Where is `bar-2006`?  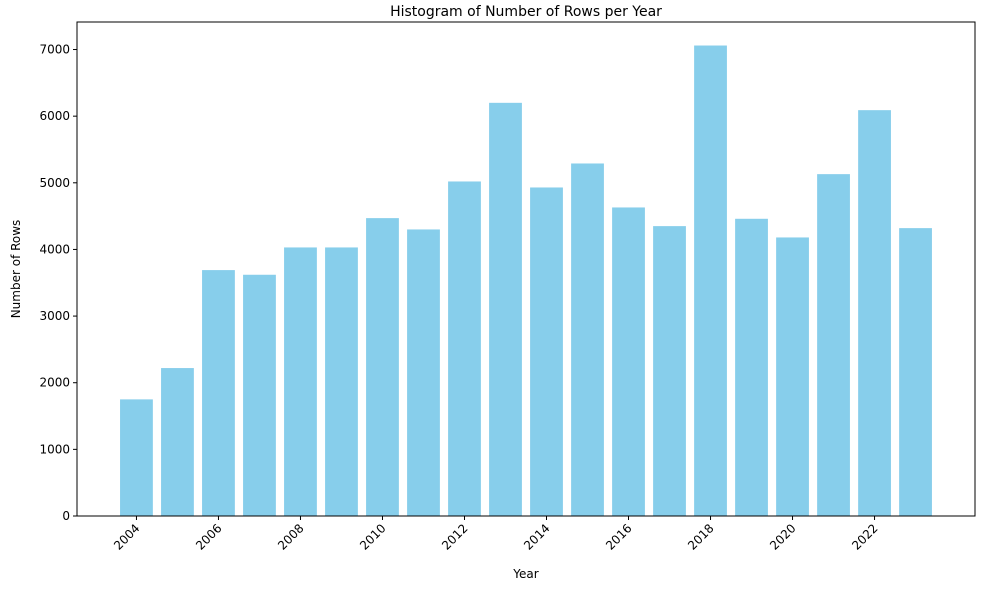 bar-2006 is located at coordinates (218, 393).